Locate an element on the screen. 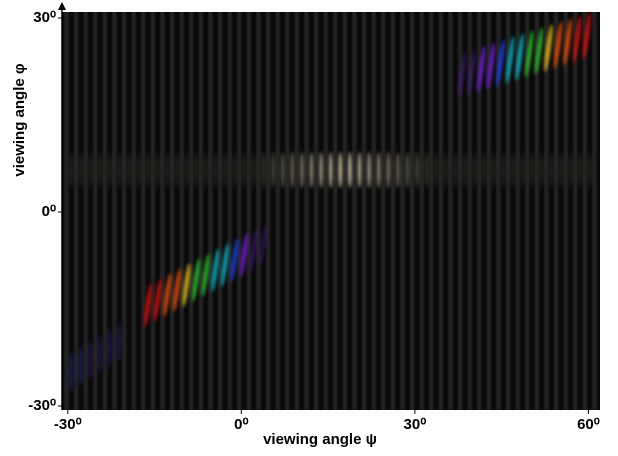 The width and height of the screenshot is (618, 456). x-axis-label: viewing angle ψ is located at coordinates (320, 439).